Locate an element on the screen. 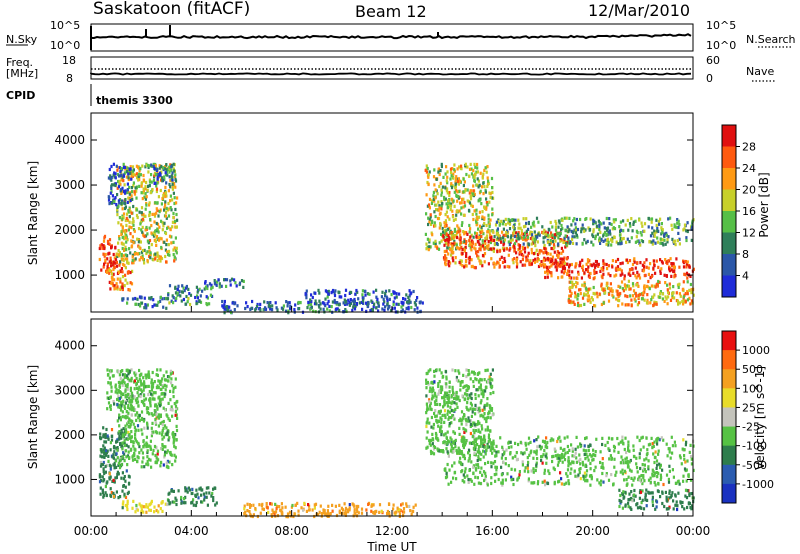 Image resolution: width=800 pixels, height=554 pixels. colorbar-segment is located at coordinates (729, 179).